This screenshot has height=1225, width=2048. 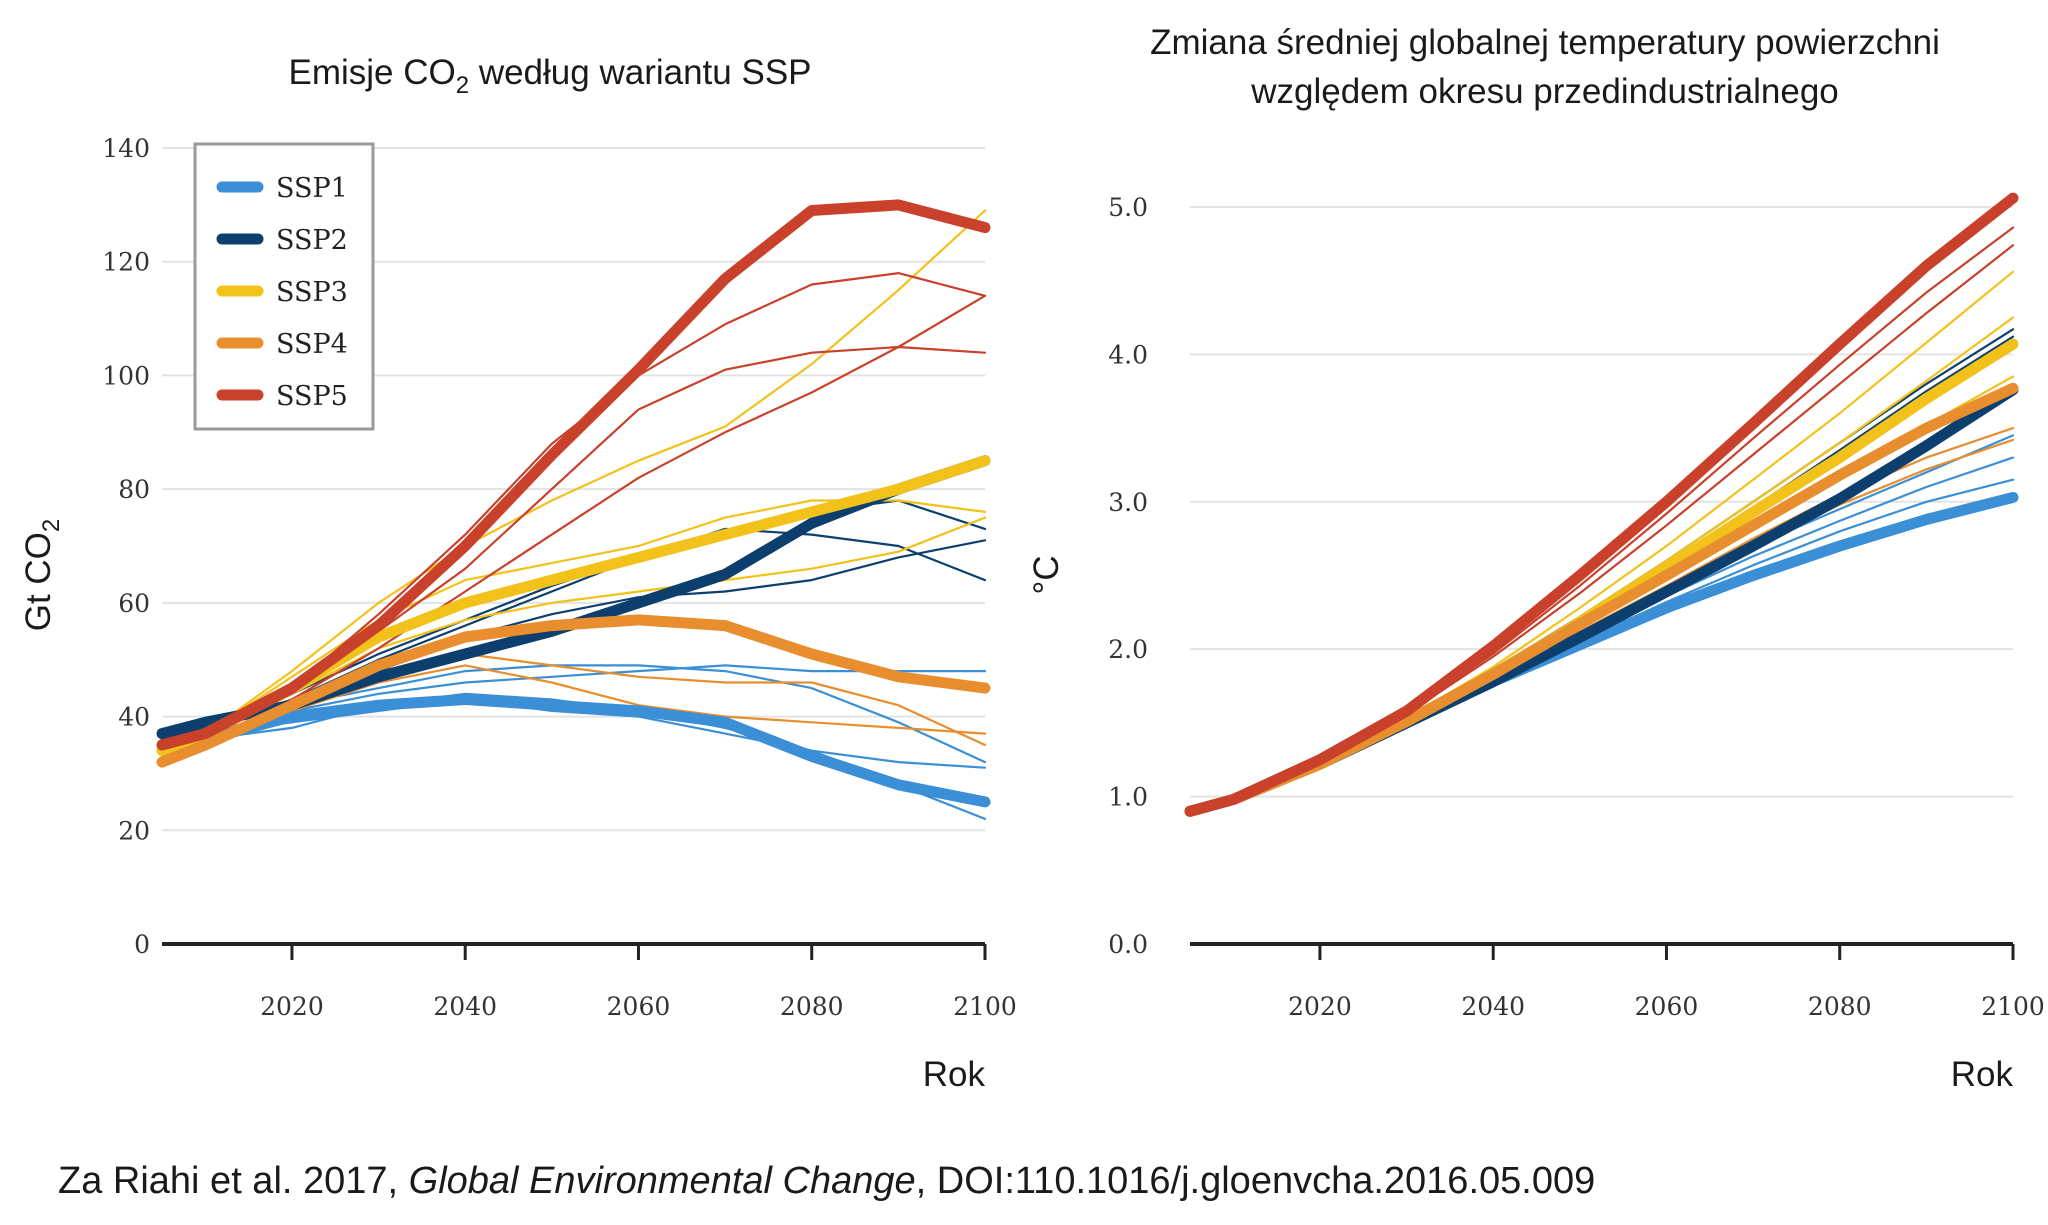 What do you see at coordinates (126, 375) in the screenshot?
I see `y-tick-label: 100` at bounding box center [126, 375].